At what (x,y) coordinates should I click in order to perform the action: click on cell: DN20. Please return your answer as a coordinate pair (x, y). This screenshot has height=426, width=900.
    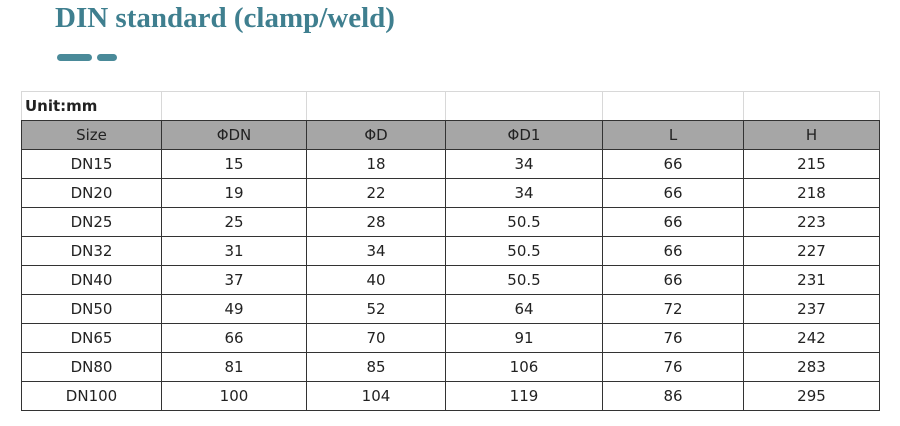
    Looking at the image, I should click on (91, 193).